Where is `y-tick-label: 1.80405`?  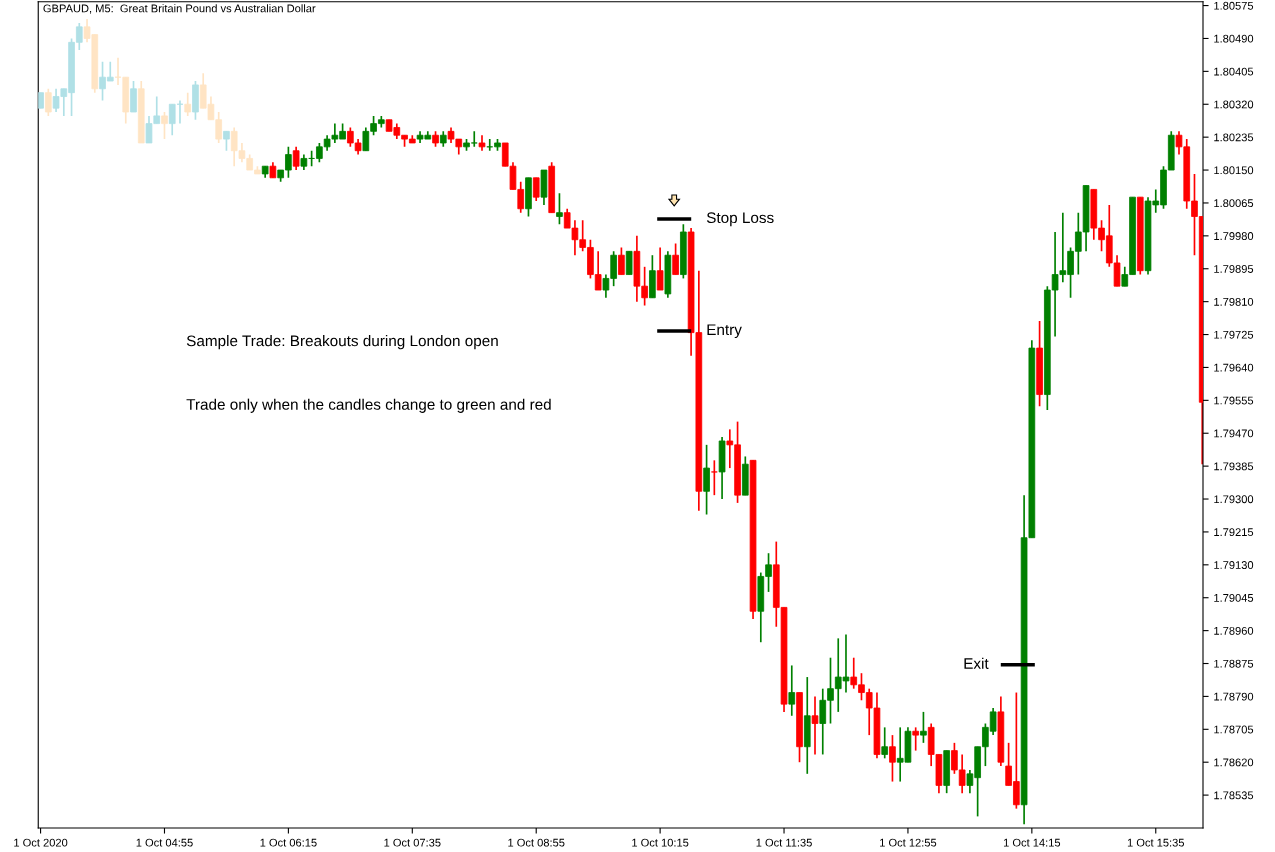
y-tick-label: 1.80405 is located at coordinates (1234, 71).